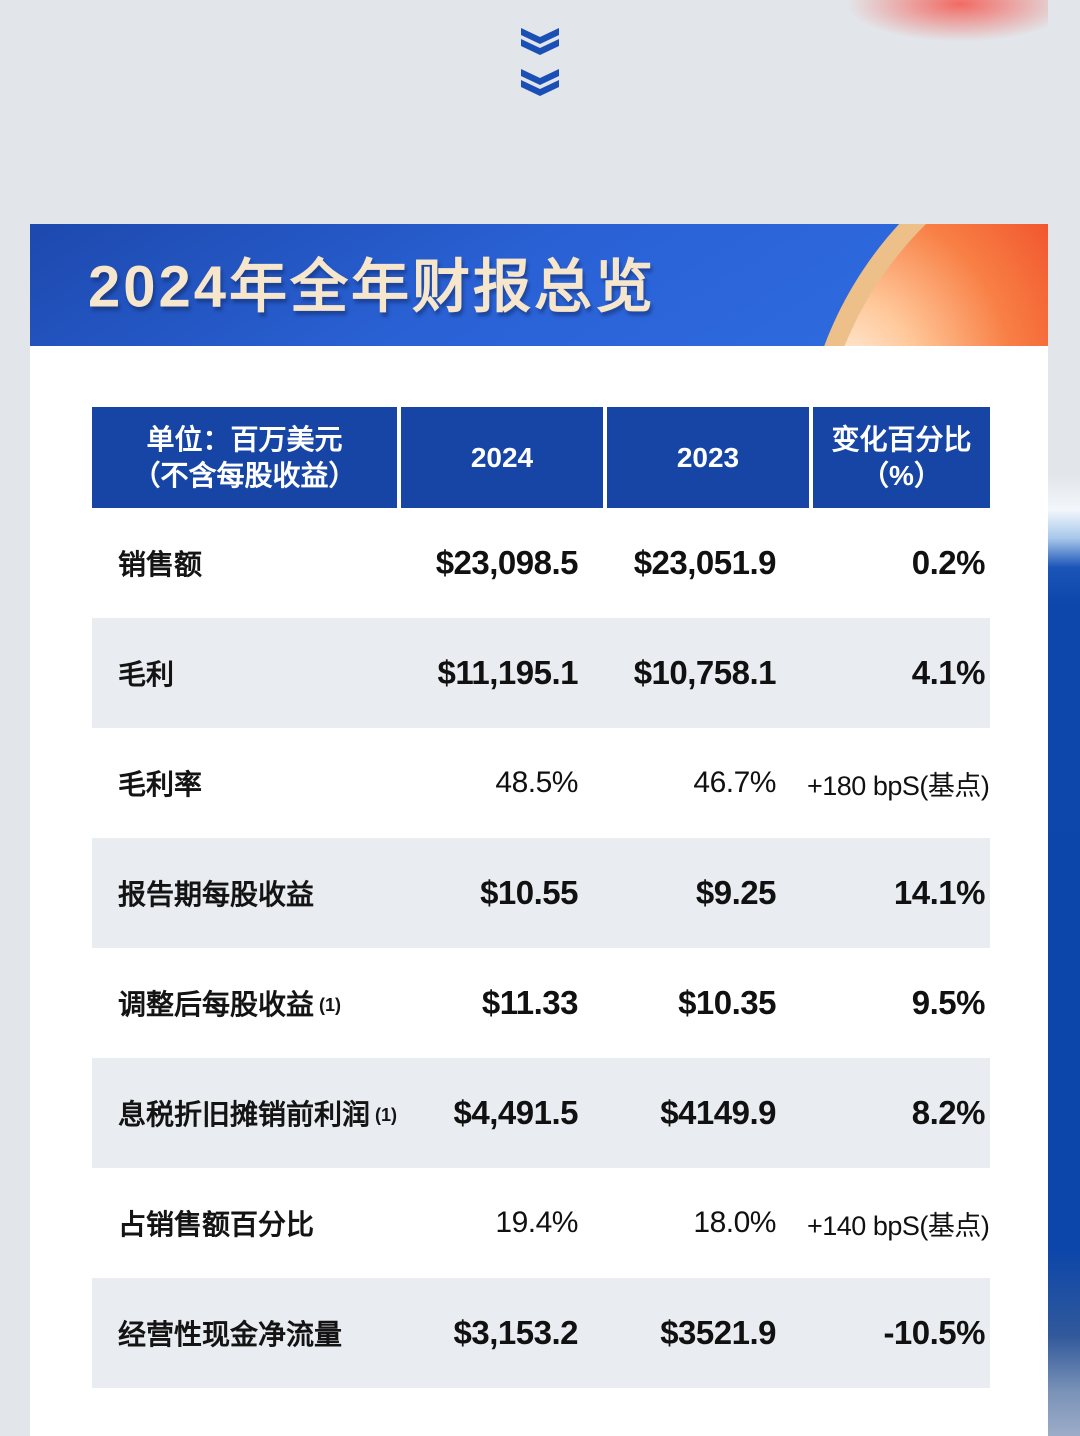  I want to click on metric-label: 经营性现金净流量, so click(245, 1333).